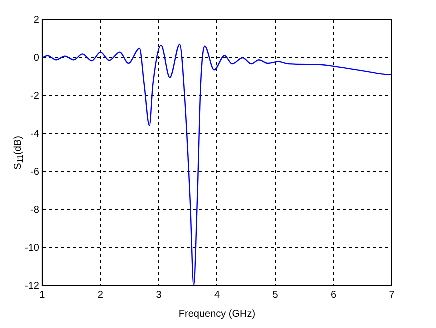 The width and height of the screenshot is (436, 328). Describe the element at coordinates (32, 248) in the screenshot. I see `y-tick-label: -10` at that location.